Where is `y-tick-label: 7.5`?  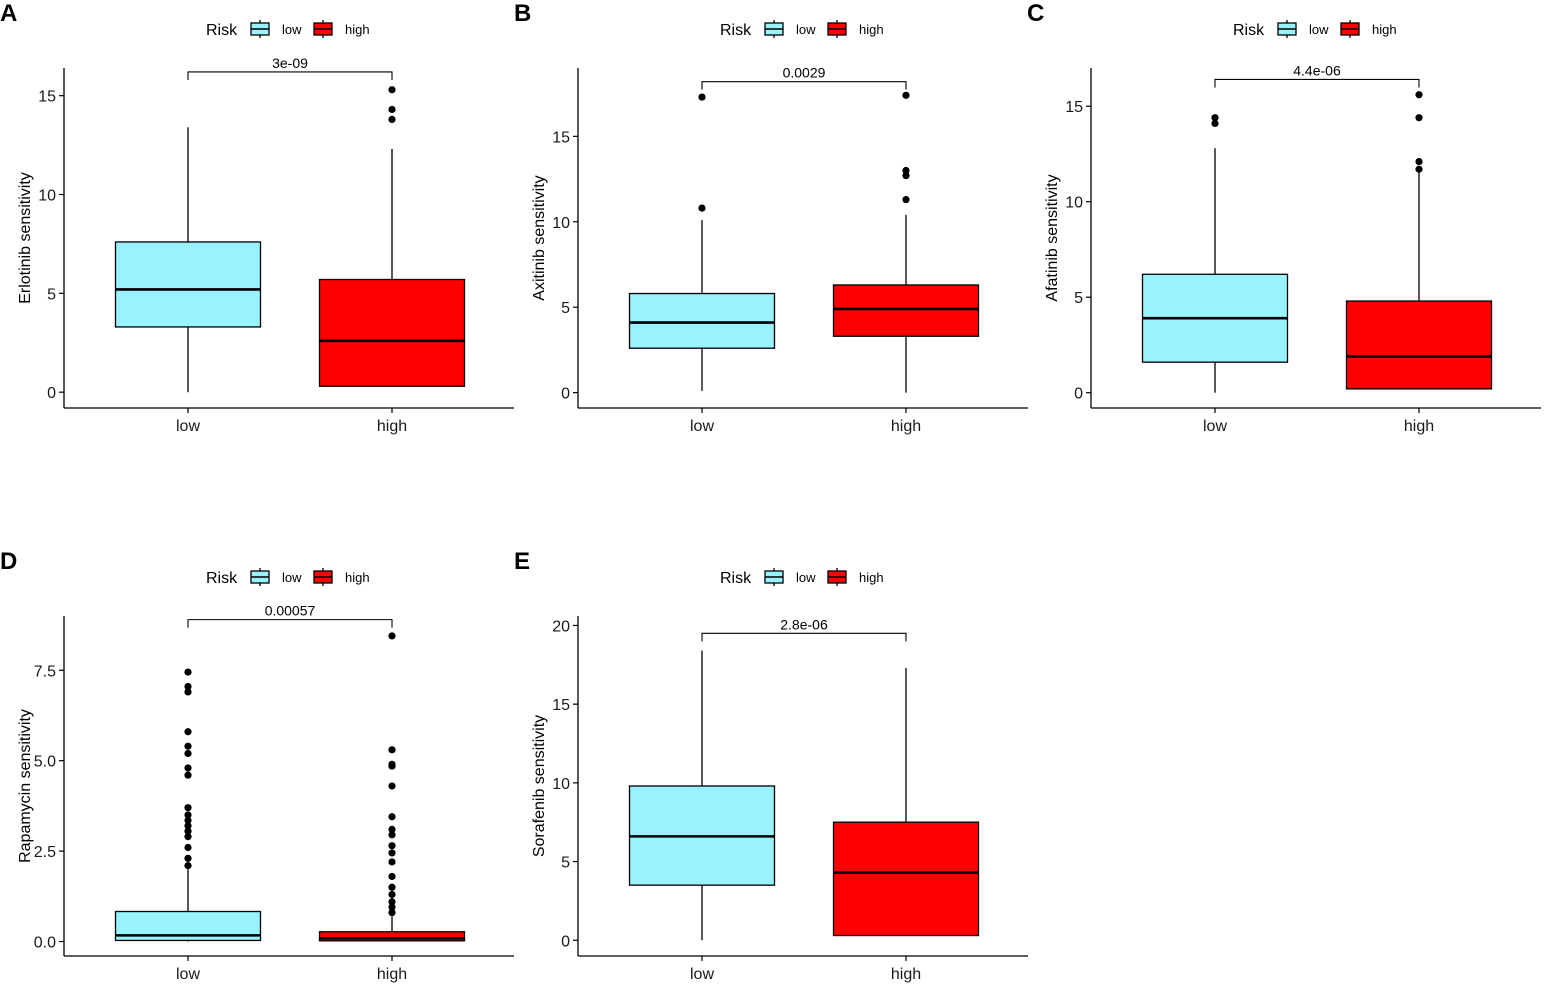 y-tick-label: 7.5 is located at coordinates (45, 671).